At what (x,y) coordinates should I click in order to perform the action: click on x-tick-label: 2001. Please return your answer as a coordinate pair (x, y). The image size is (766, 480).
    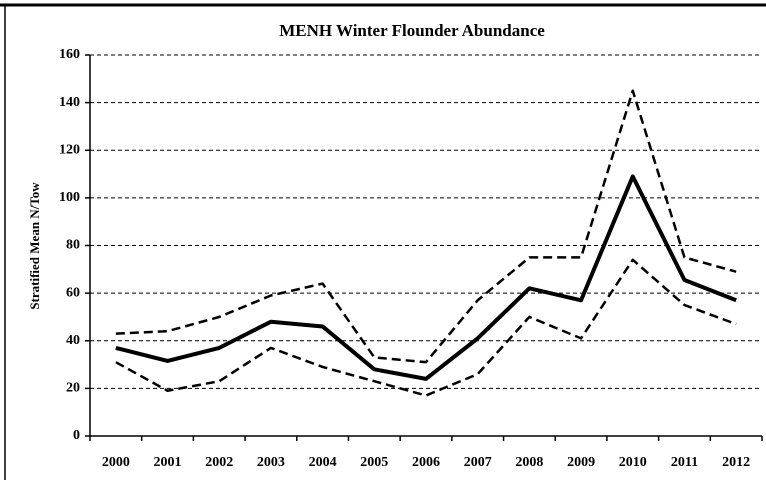
    Looking at the image, I should click on (168, 462).